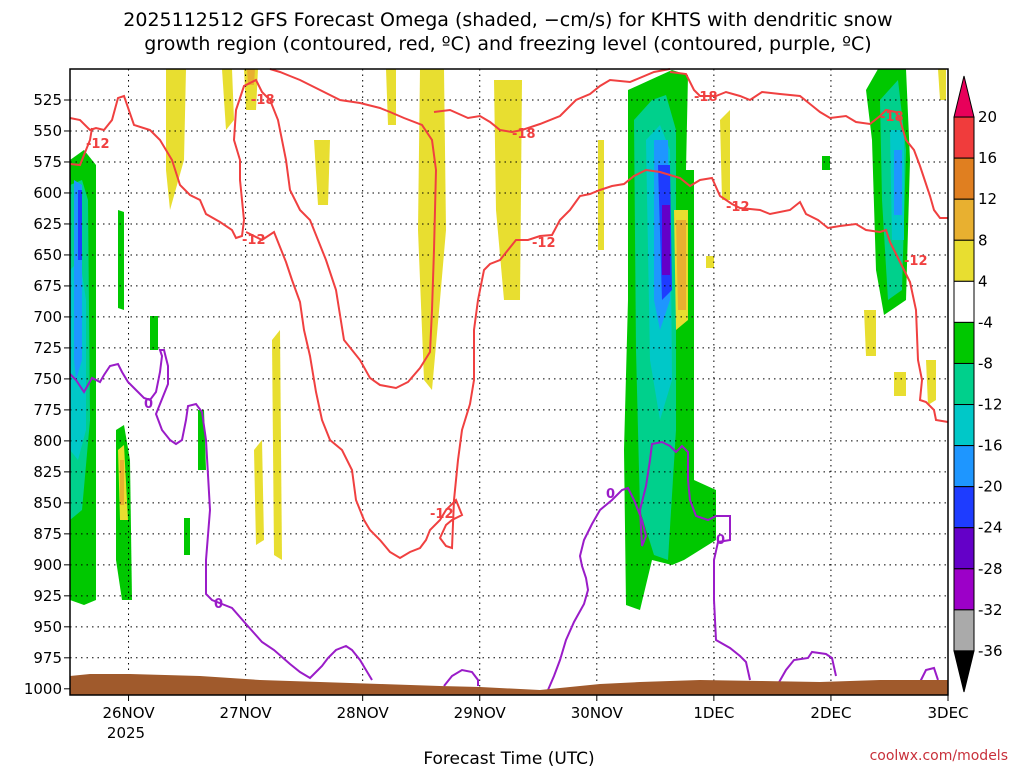 This screenshot has height=768, width=1024. Describe the element at coordinates (480, 713) in the screenshot. I see `x-tick-label: 29NOV` at that location.